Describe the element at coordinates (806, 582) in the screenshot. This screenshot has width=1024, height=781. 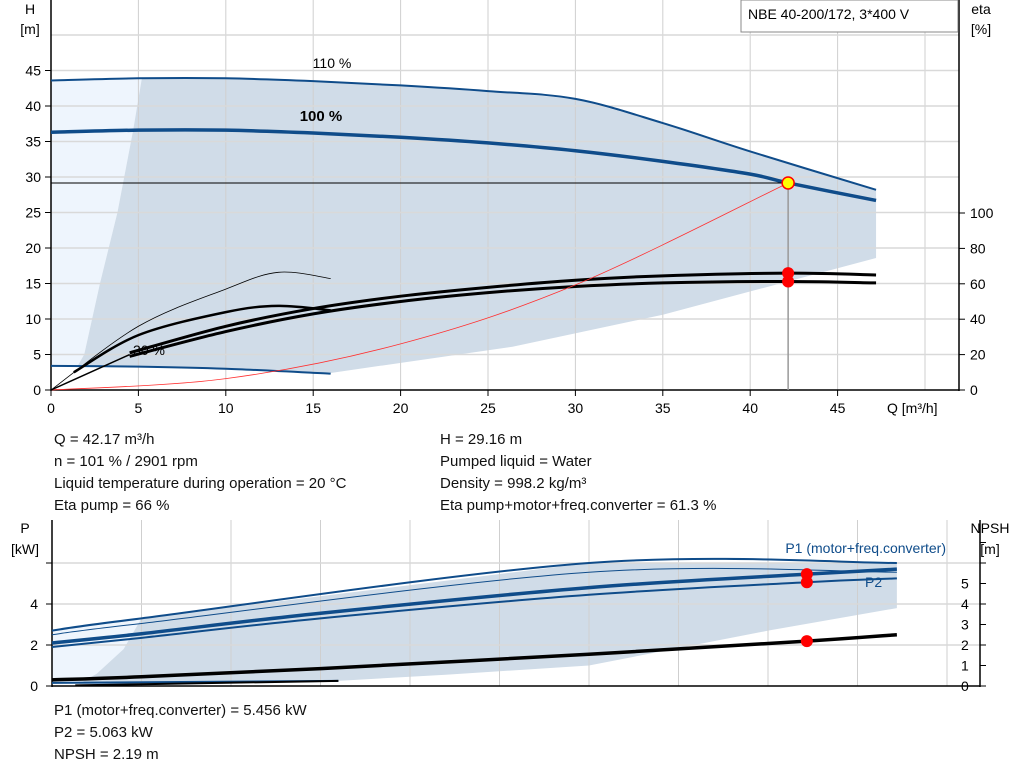
I see `p2-marker` at that location.